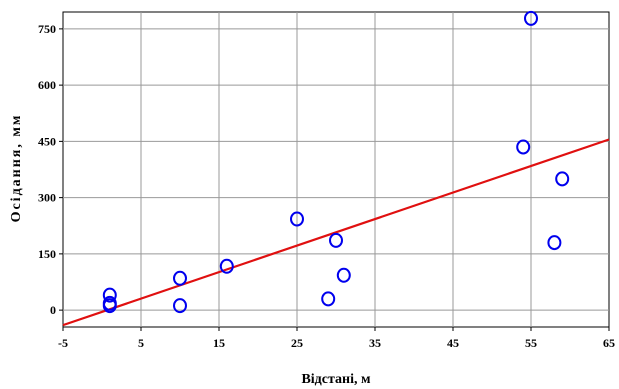  What do you see at coordinates (53, 310) in the screenshot?
I see `y-tick-label: 0` at bounding box center [53, 310].